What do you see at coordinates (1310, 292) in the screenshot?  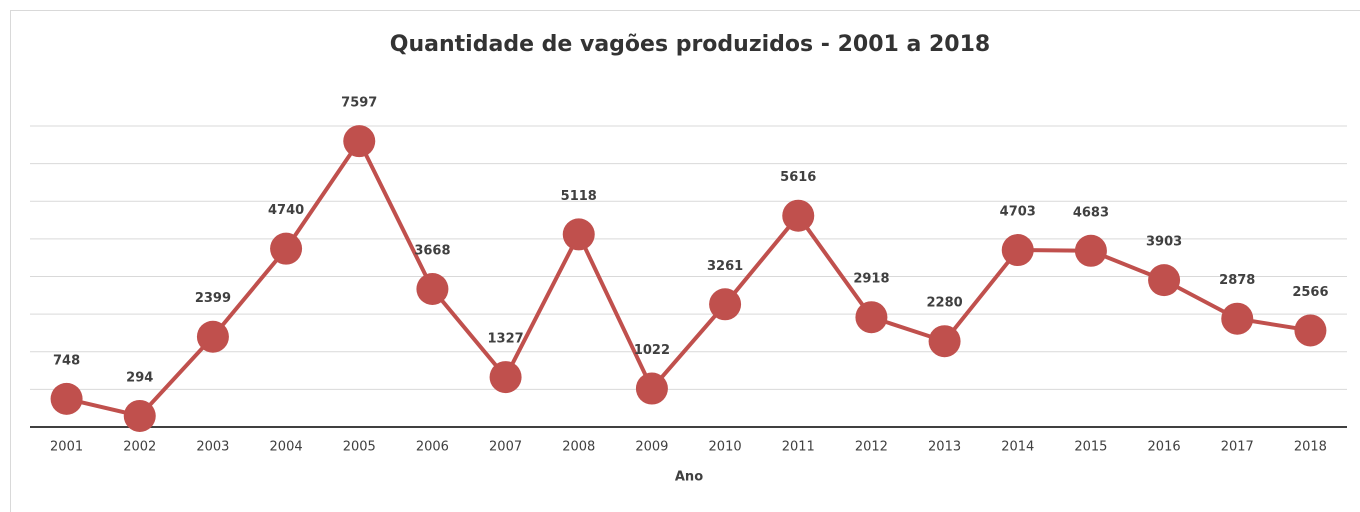 I see `data-label: 2566` at bounding box center [1310, 292].